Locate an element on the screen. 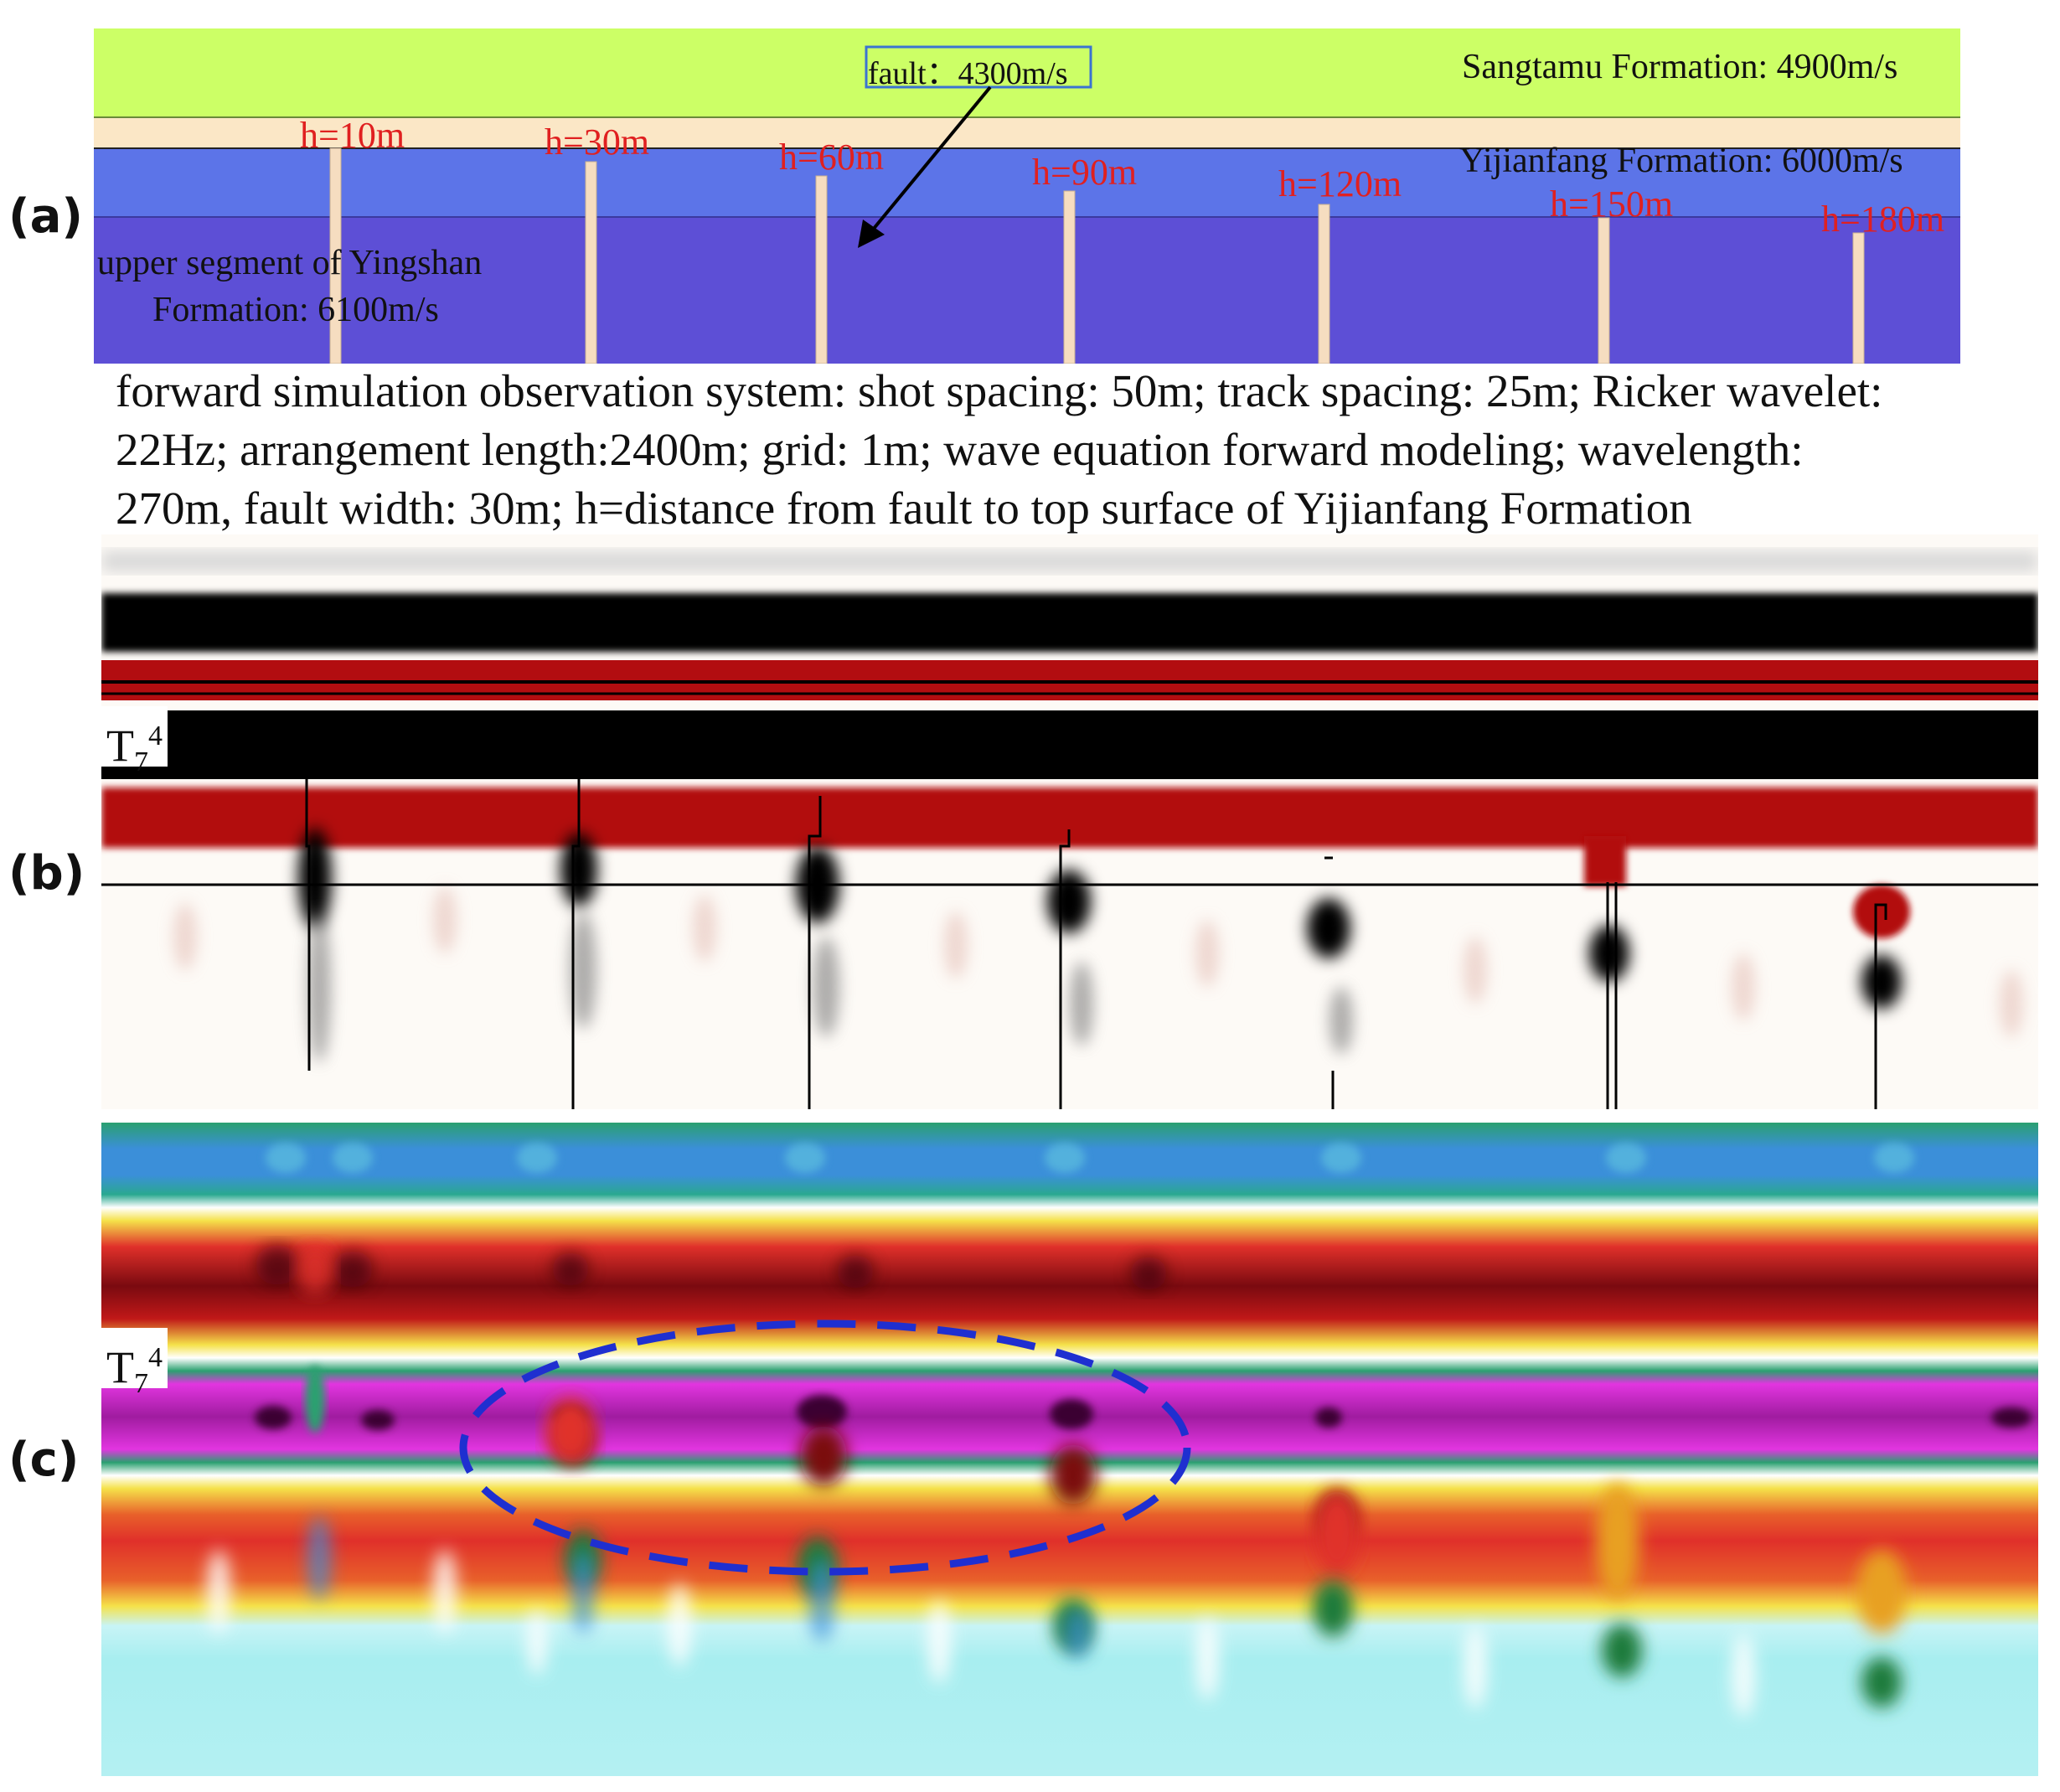  fault-label-h180: h=180m is located at coordinates (1883, 219).